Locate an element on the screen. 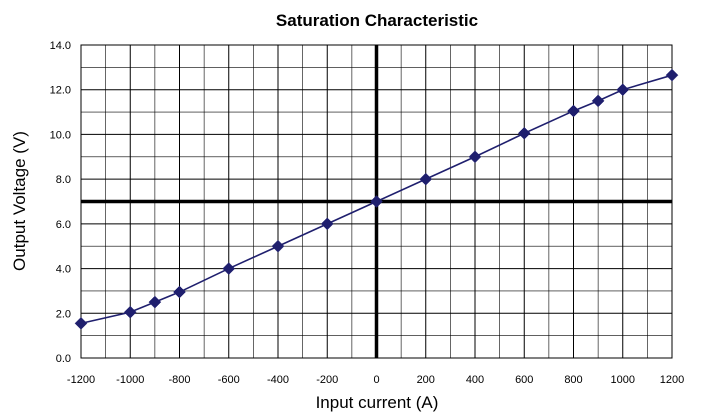  y-tick-label: 14.0 is located at coordinates (60, 46).